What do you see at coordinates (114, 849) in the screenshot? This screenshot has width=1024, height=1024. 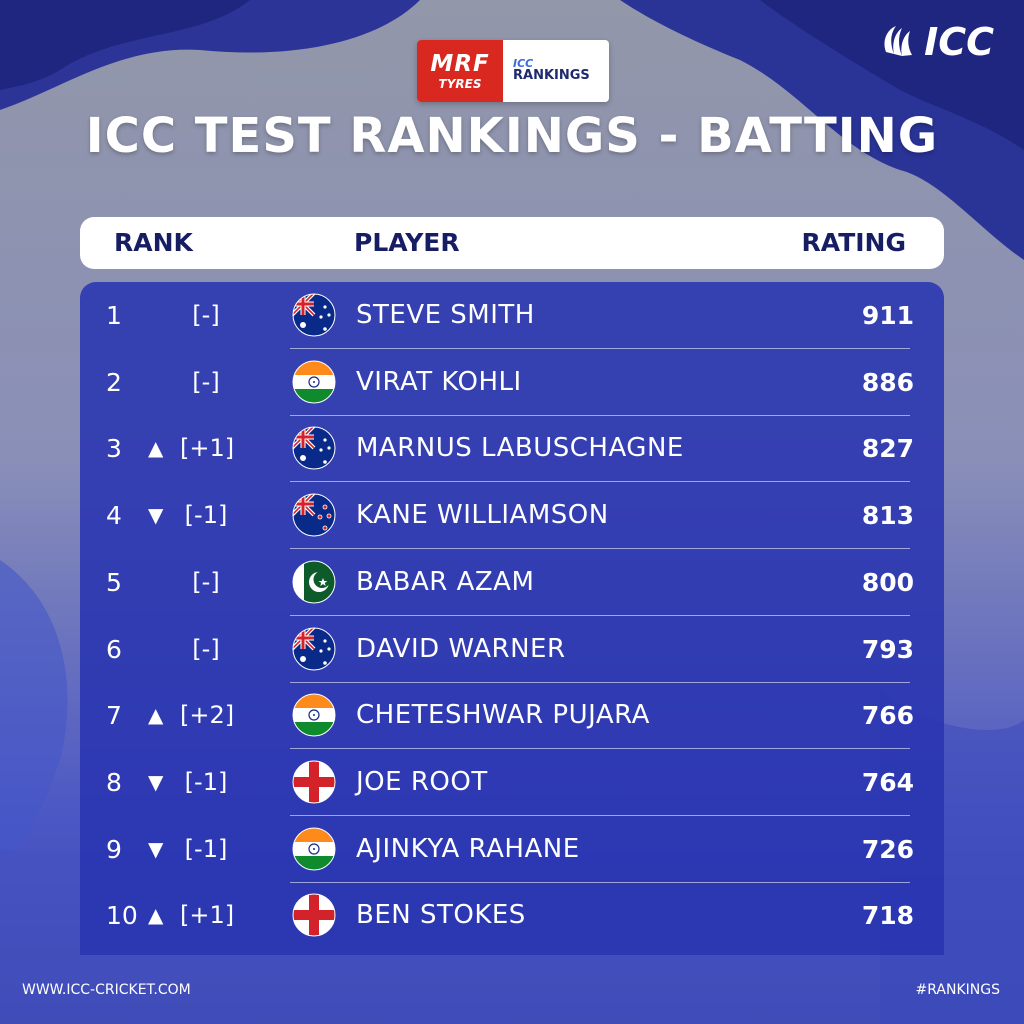 I see `rank-number: 9` at bounding box center [114, 849].